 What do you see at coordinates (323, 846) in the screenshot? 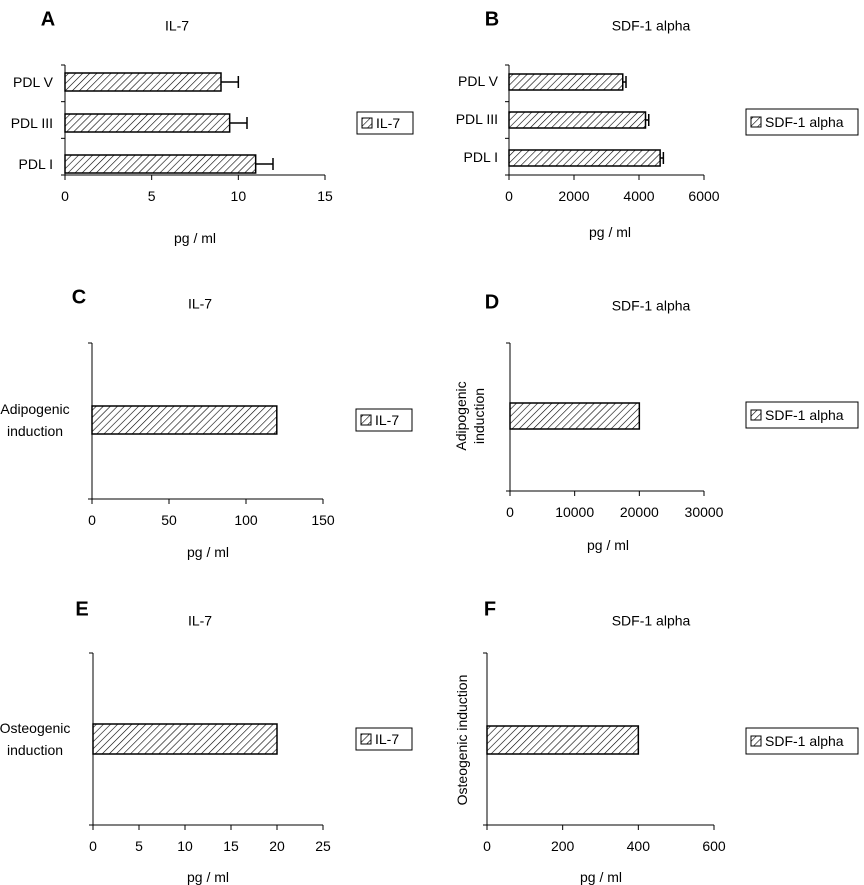
I see `x-tick-label: 25` at bounding box center [323, 846].